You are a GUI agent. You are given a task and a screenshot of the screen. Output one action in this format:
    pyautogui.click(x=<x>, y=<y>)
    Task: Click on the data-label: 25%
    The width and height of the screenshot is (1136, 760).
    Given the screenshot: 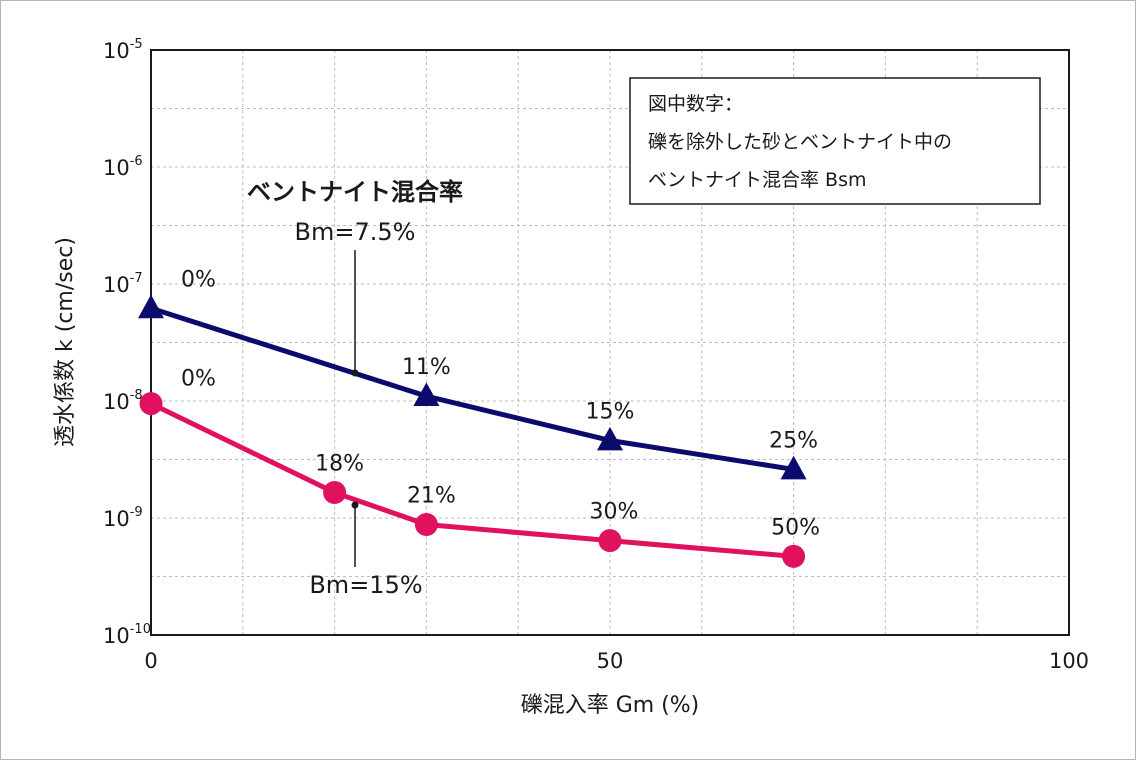 What is the action you would take?
    pyautogui.click(x=793, y=440)
    